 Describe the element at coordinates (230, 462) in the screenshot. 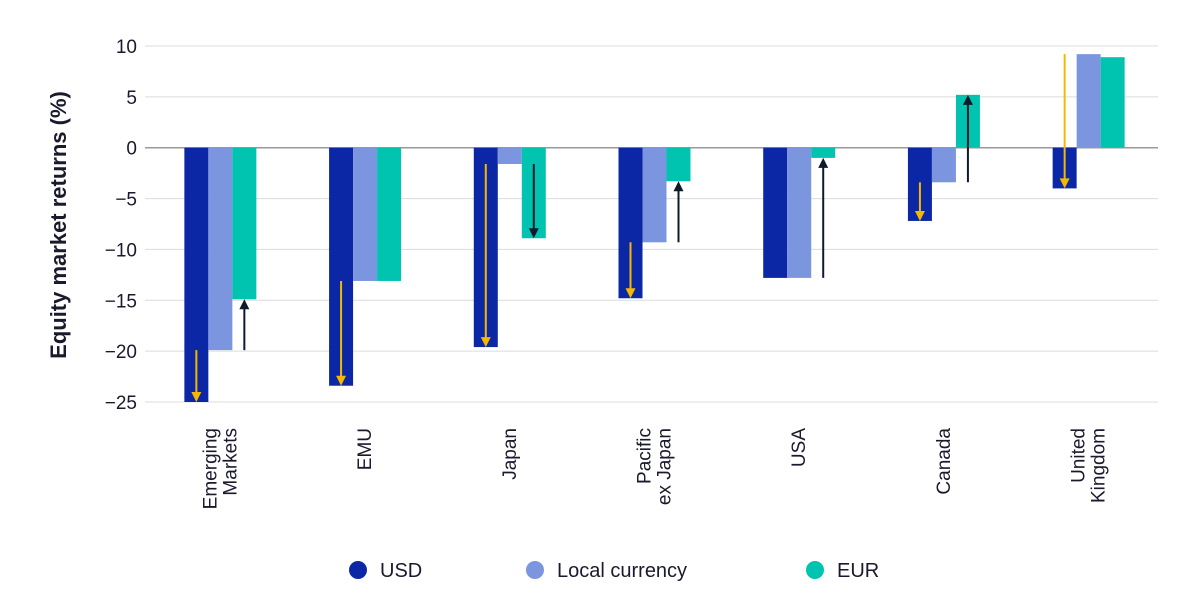

I see `category-label-line: Markets` at that location.